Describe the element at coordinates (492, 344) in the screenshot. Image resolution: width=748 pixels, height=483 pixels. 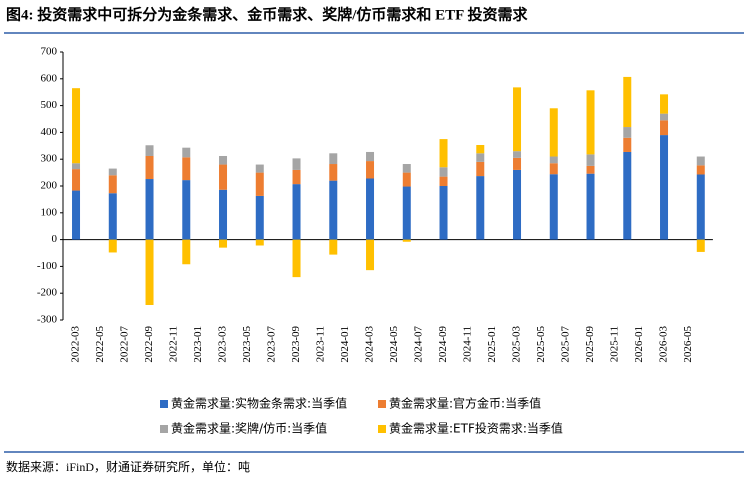
I see `x-tick-label: 2025-01` at that location.